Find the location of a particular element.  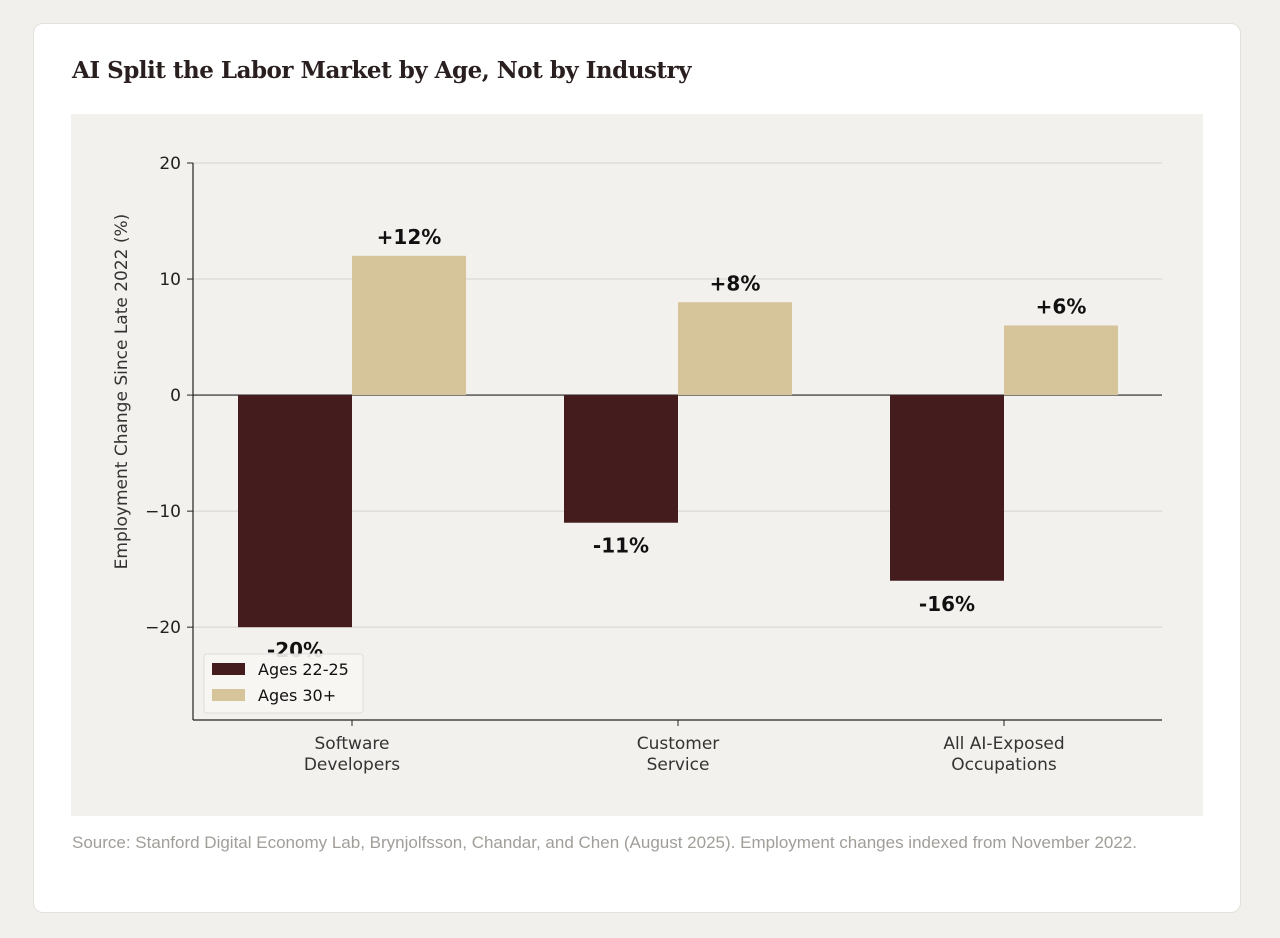

legend-label: Ages 30+ is located at coordinates (297, 695).